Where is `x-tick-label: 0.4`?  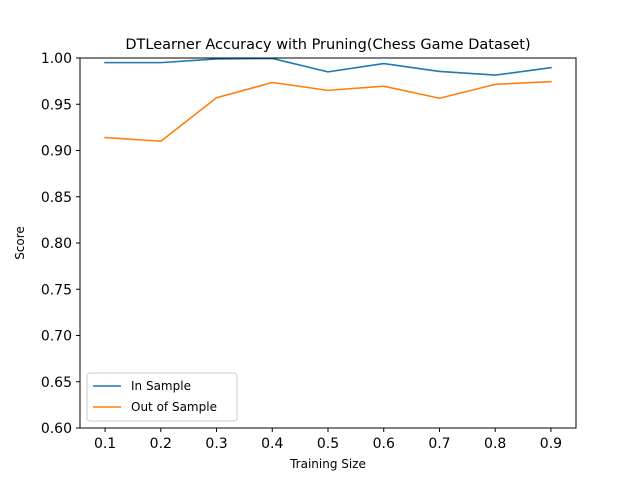 x-tick-label: 0.4 is located at coordinates (272, 444).